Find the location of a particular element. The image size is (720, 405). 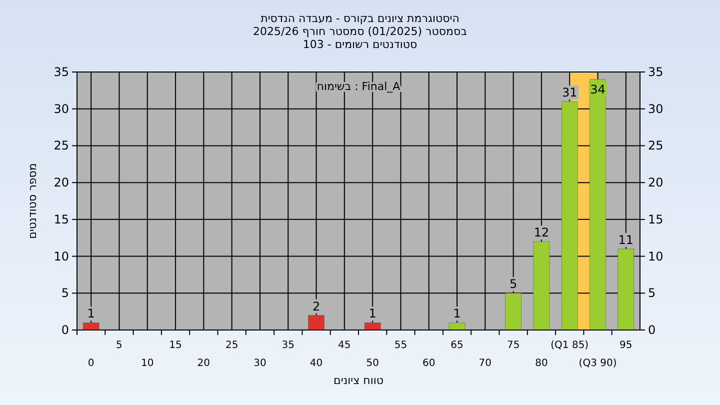

x-tick-label: 55 is located at coordinates (401, 345).